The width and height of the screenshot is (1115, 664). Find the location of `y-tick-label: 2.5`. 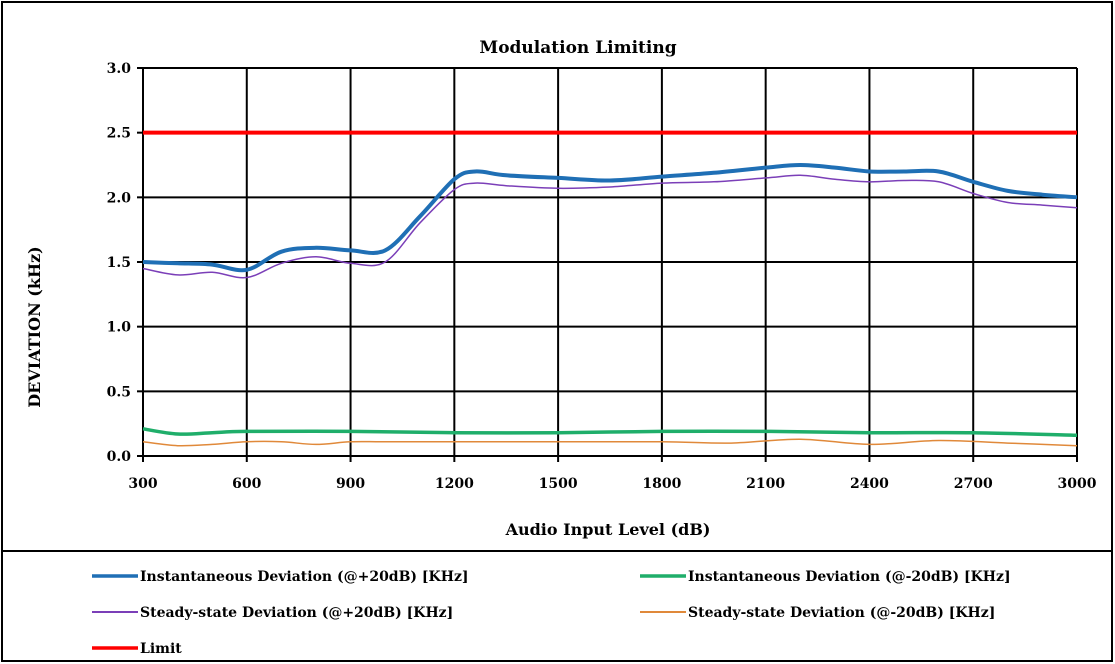

y-tick-label: 2.5 is located at coordinates (119, 134).